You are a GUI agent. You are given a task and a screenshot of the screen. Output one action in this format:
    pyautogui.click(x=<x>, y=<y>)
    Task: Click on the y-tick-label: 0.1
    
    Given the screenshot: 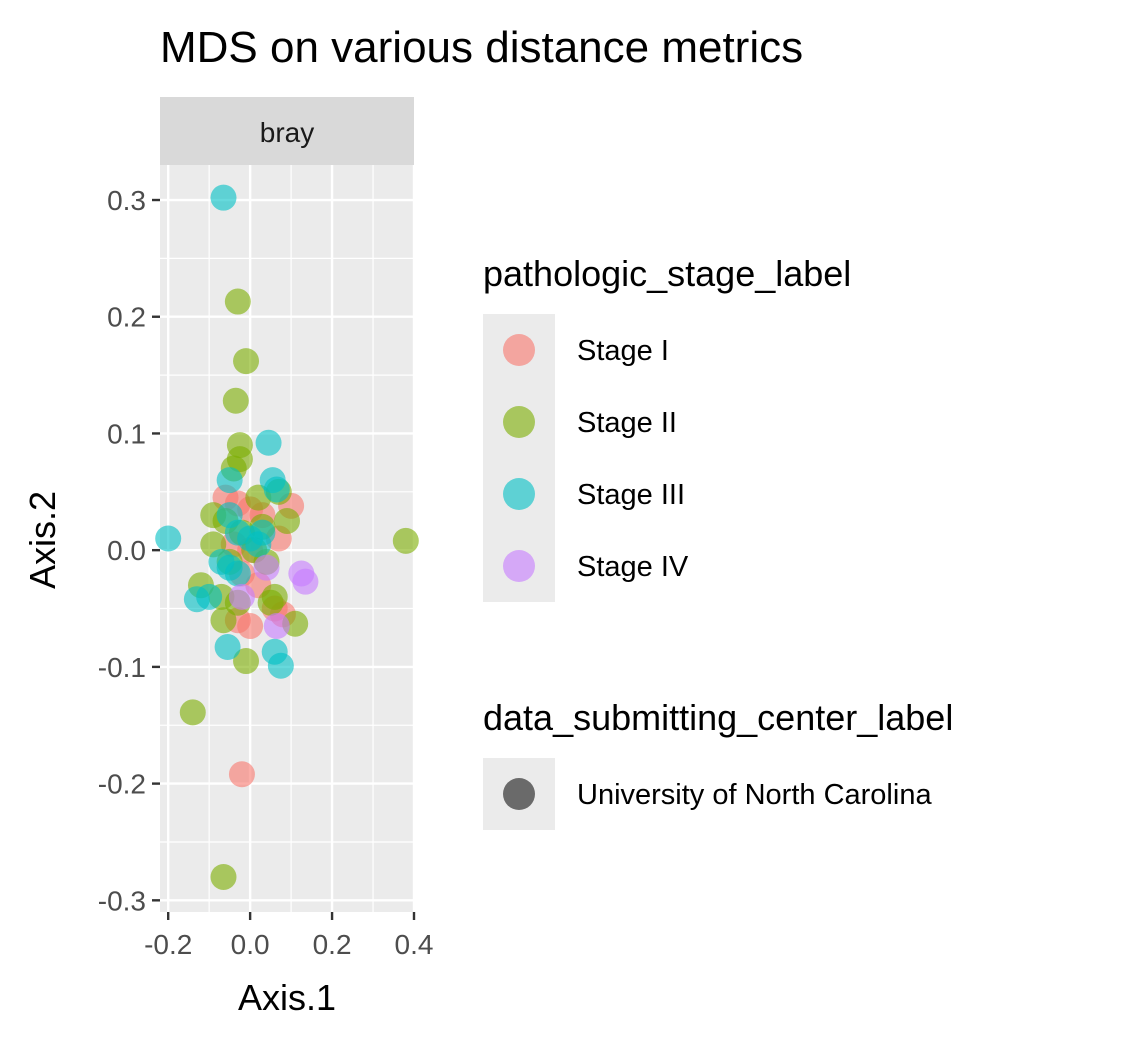 What is the action you would take?
    pyautogui.click(x=126, y=433)
    